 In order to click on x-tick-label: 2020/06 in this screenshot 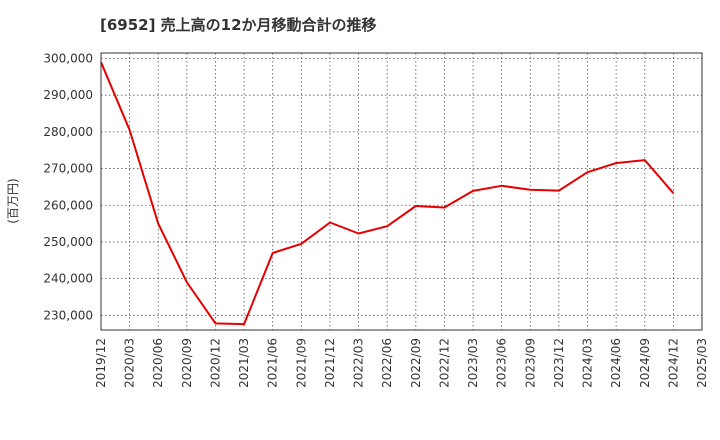, I will do `click(158, 363)`.